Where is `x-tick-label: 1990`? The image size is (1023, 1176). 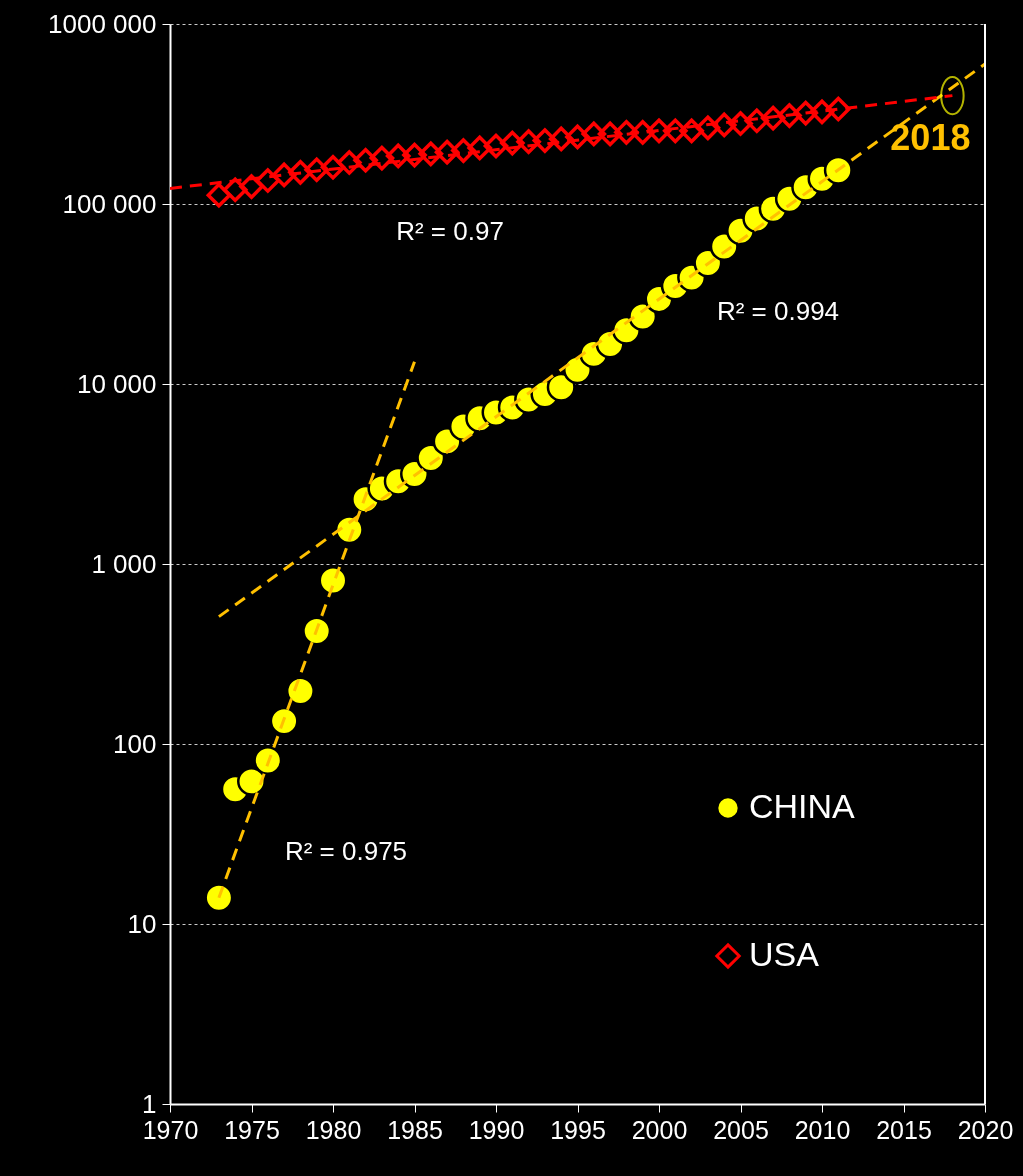
x-tick-label: 1990 is located at coordinates (496, 1129).